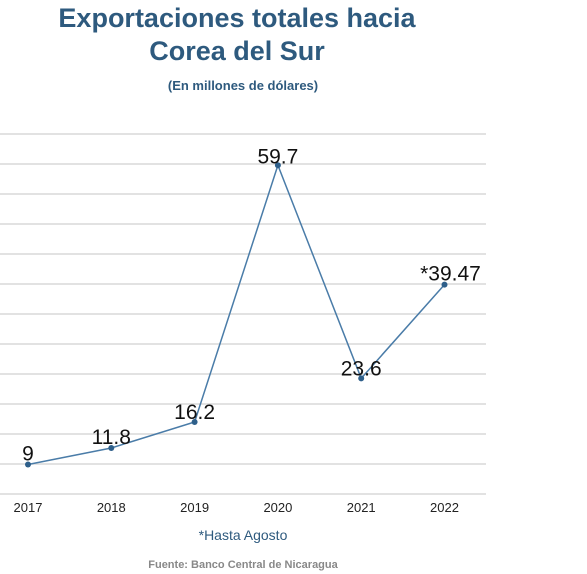  Describe the element at coordinates (450, 274) in the screenshot. I see `data-label: *39.47` at that location.